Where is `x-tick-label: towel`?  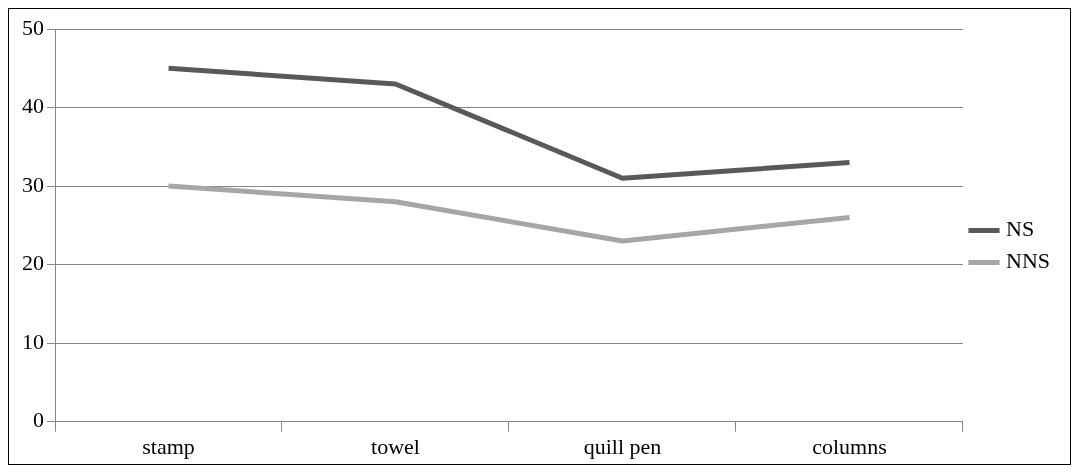
x-tick-label: towel is located at coordinates (395, 446).